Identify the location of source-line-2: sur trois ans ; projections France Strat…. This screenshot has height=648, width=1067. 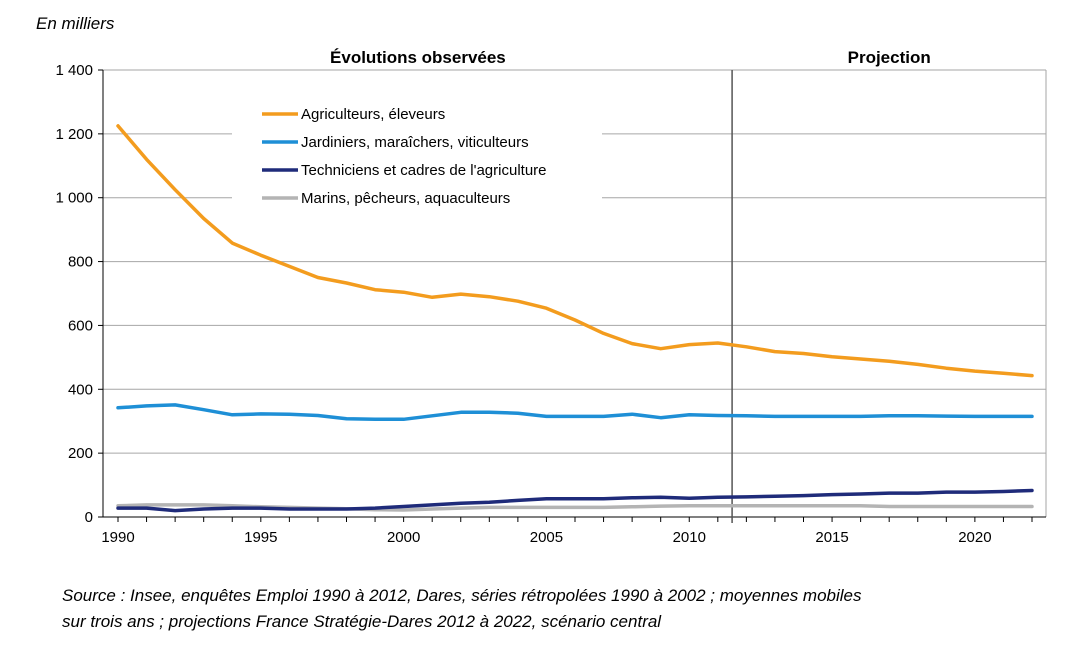
(362, 621).